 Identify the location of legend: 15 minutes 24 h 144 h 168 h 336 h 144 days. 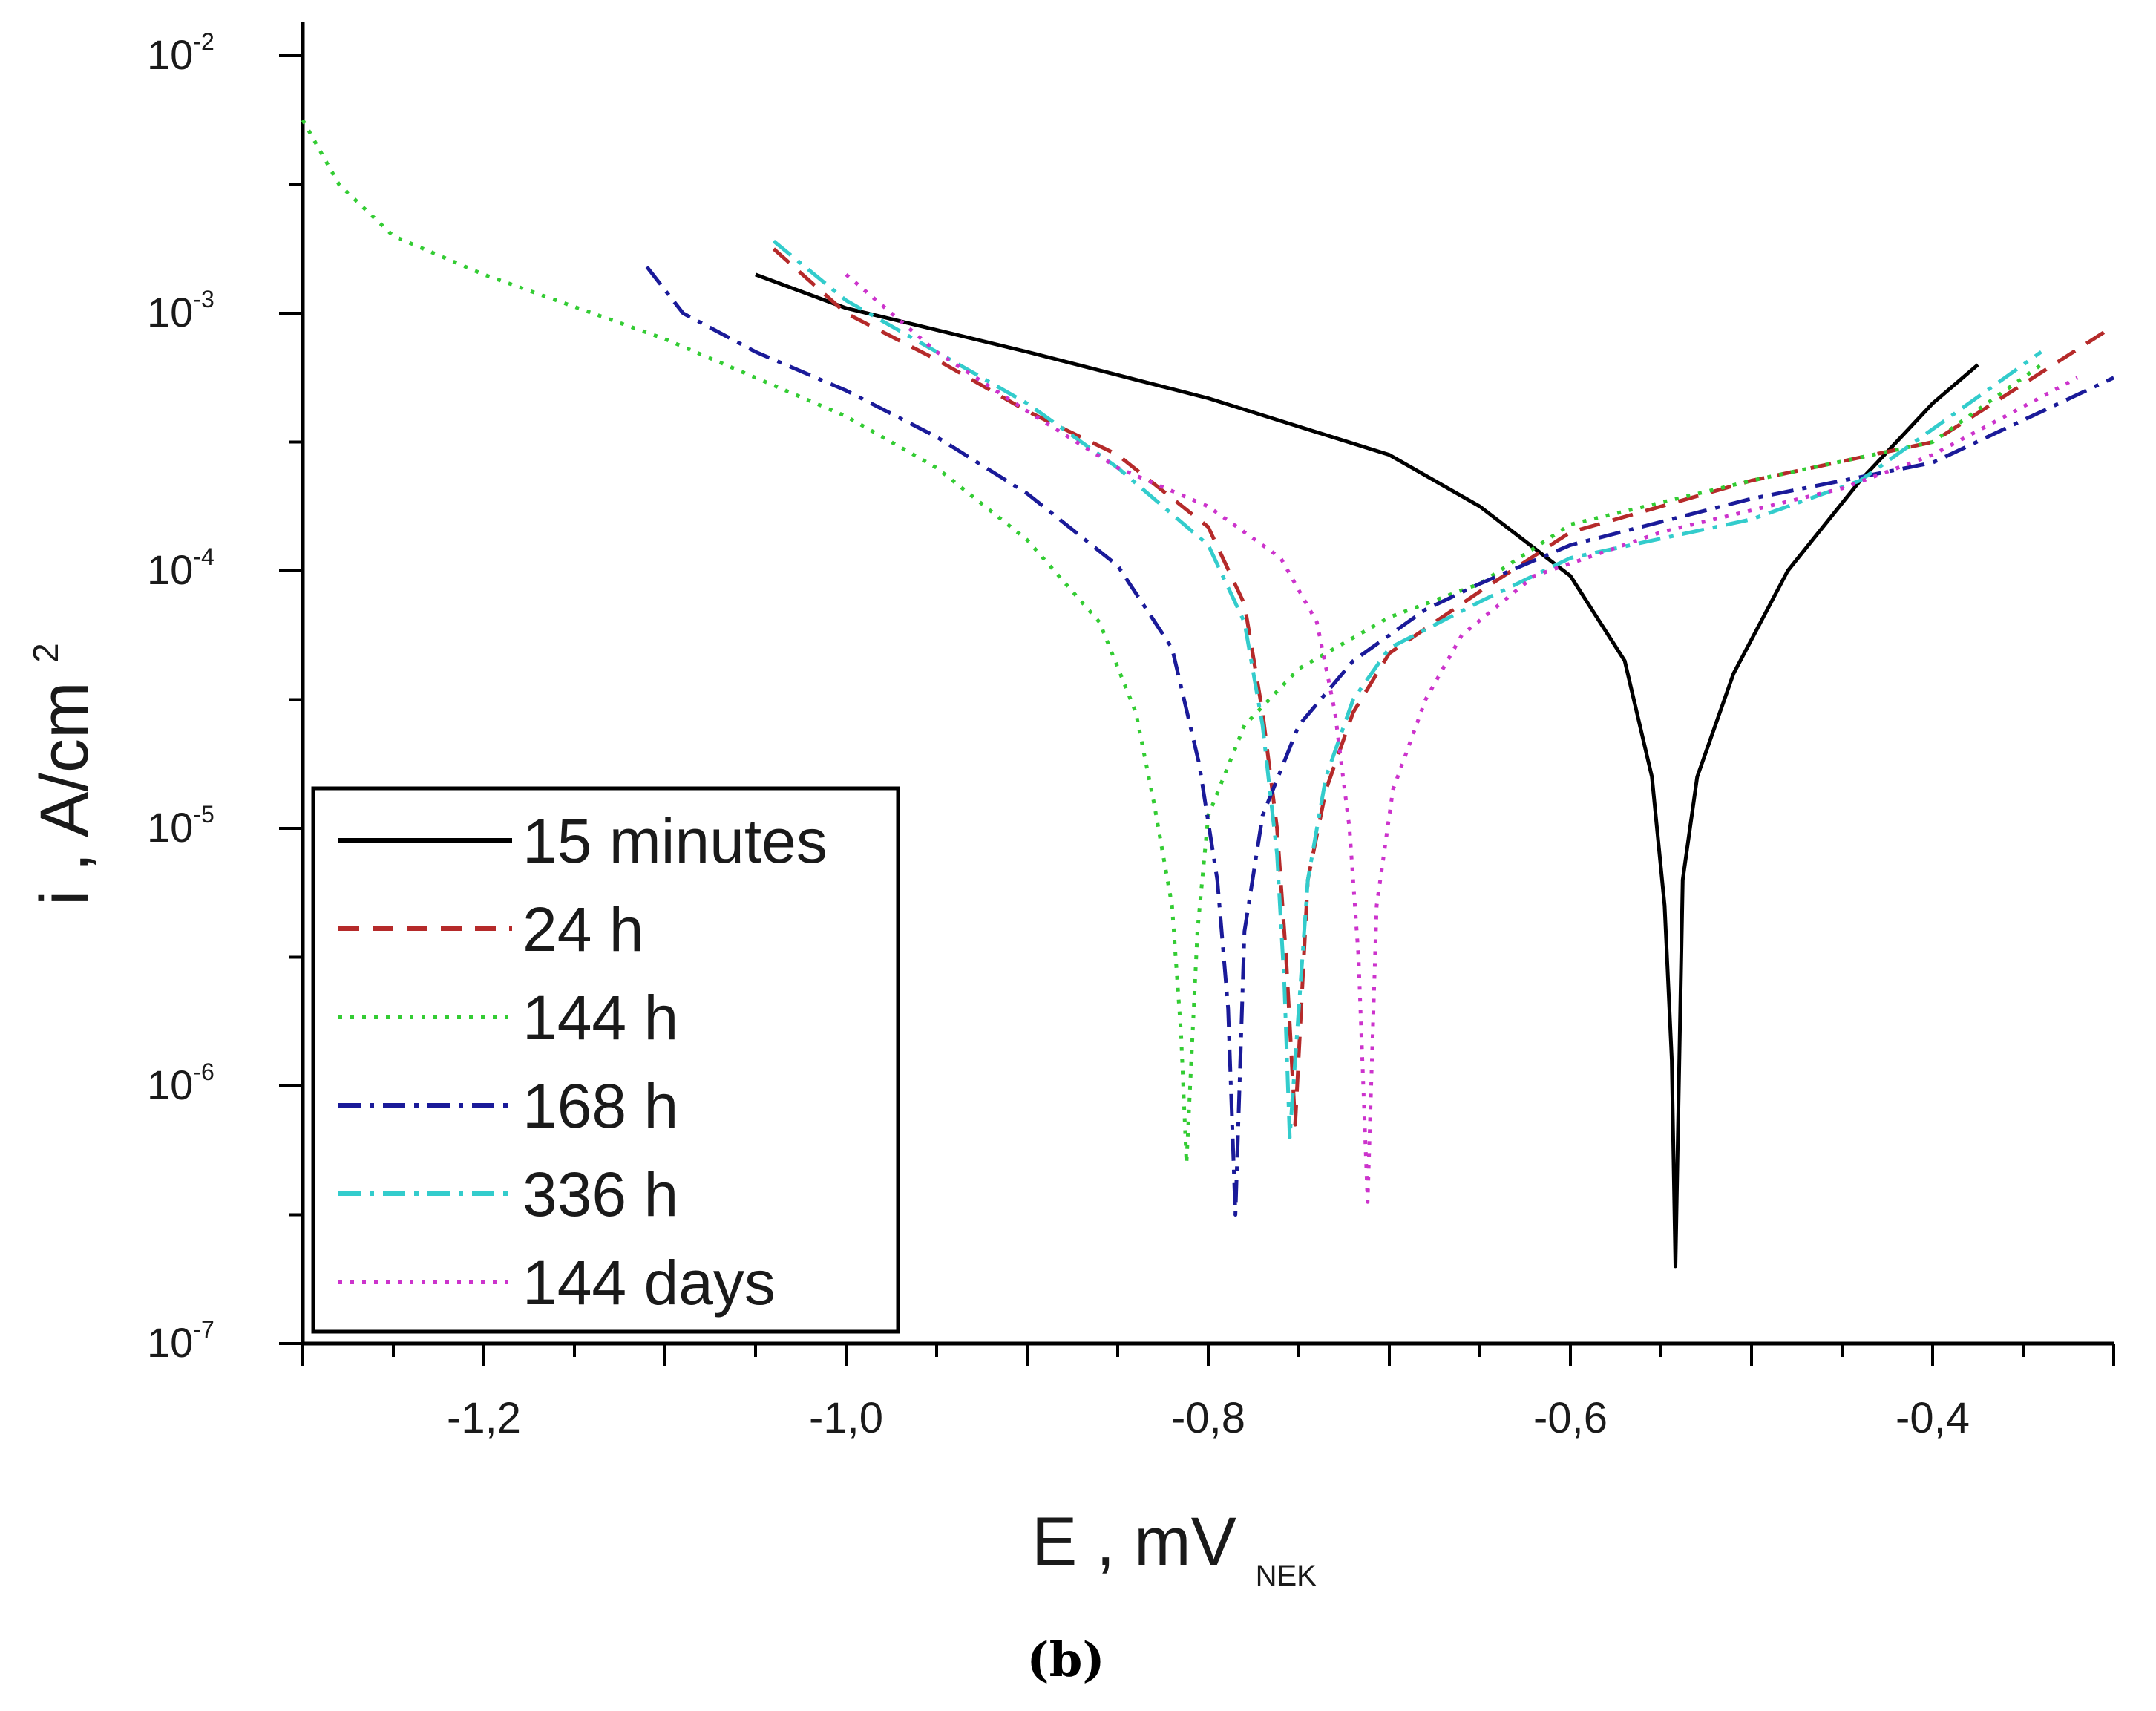
(605, 1060).